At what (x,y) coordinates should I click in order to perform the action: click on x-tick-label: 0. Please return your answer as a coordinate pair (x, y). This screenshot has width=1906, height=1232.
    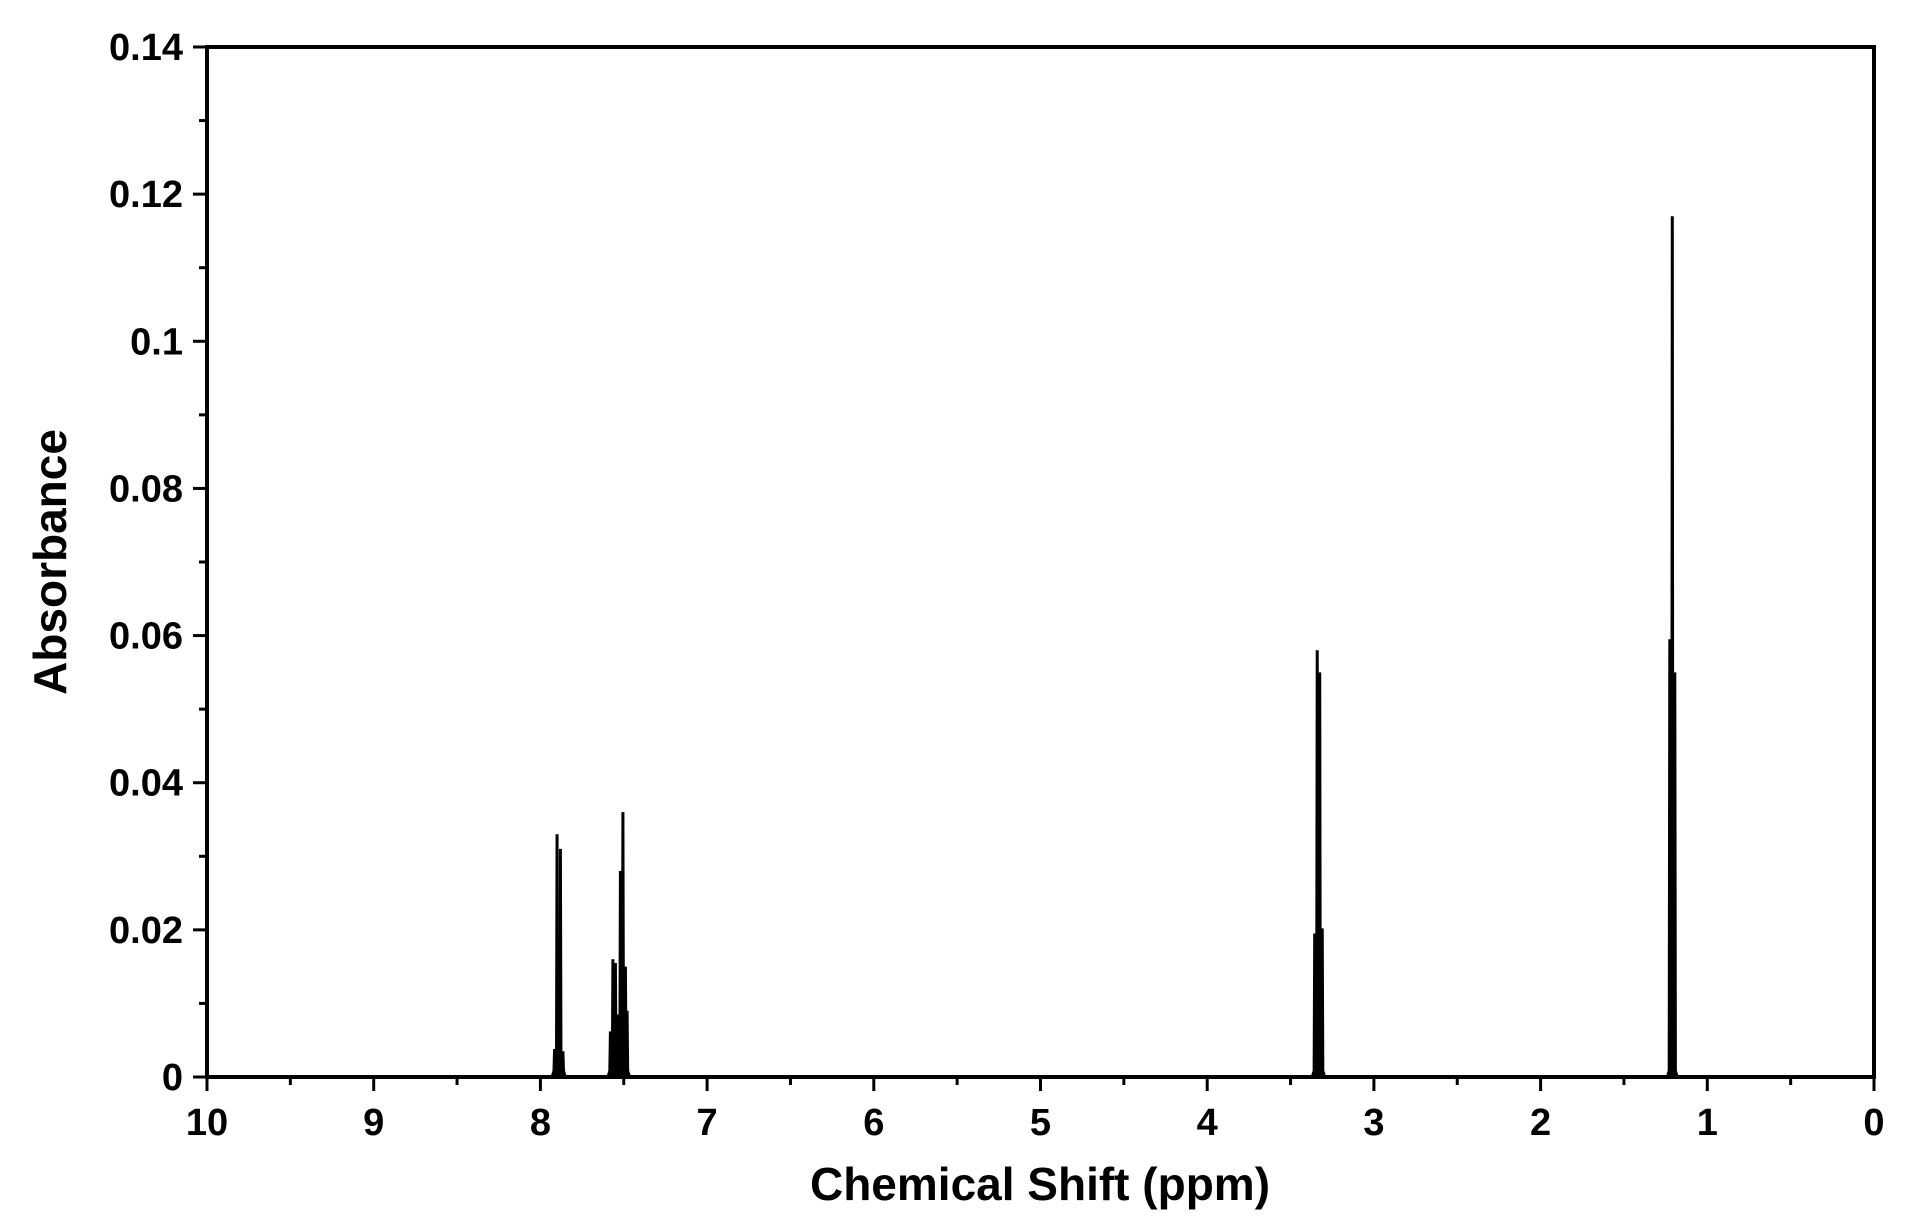
    Looking at the image, I should click on (1873, 1123).